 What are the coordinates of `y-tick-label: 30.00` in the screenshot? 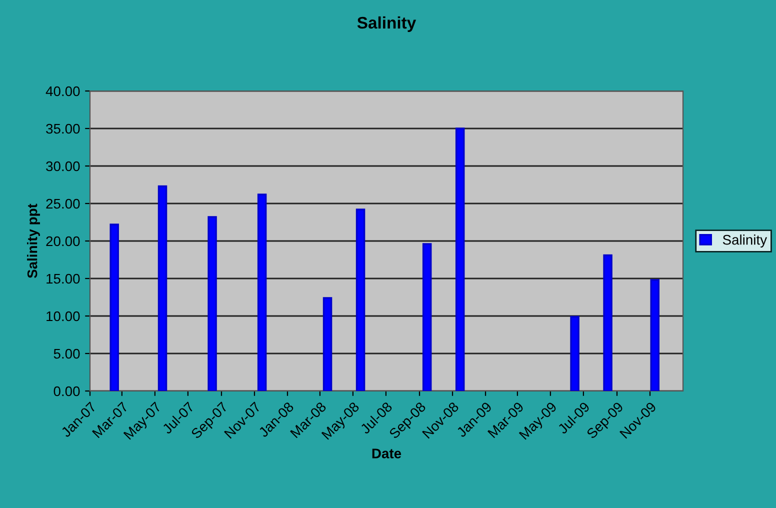 It's located at (63, 166).